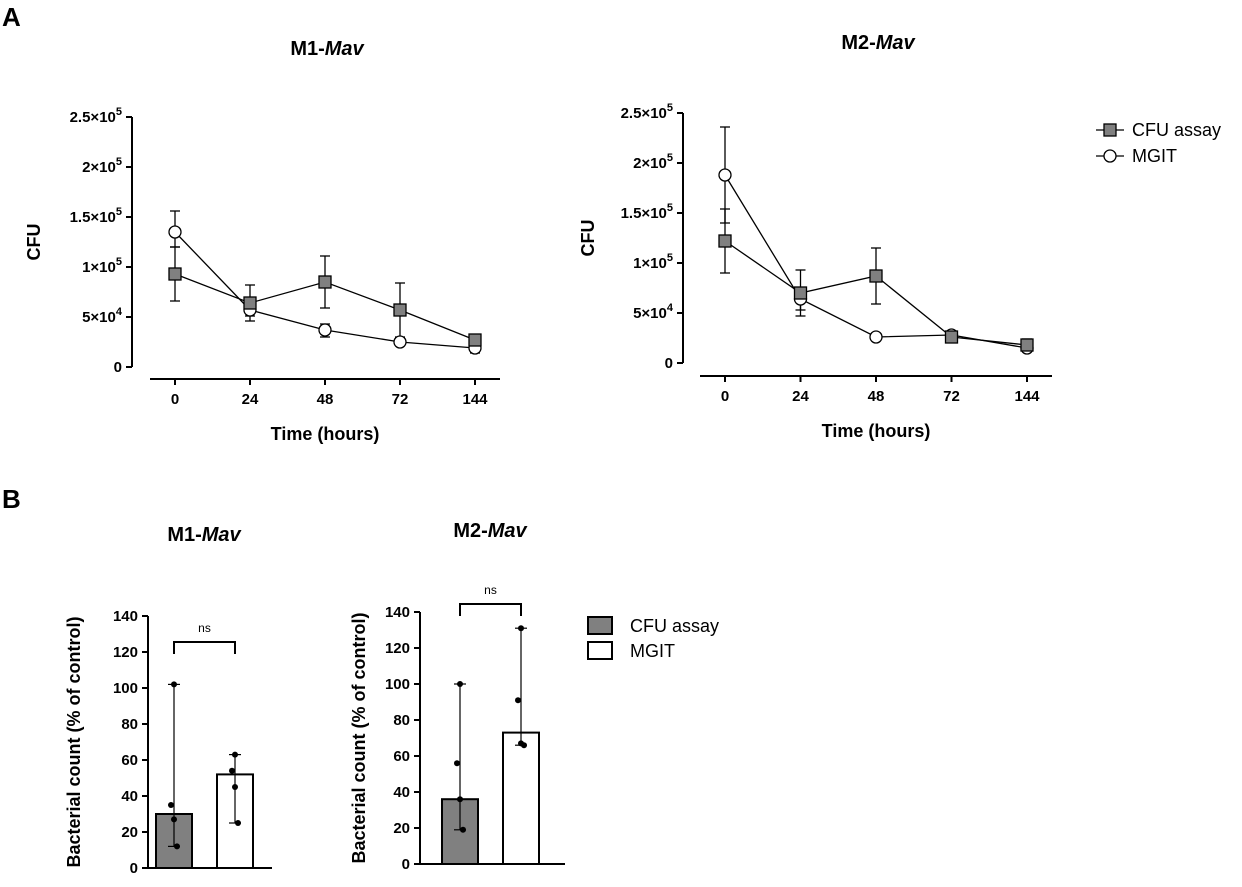  What do you see at coordinates (1158, 143) in the screenshot?
I see `legend-a: CFU assay MGIT` at bounding box center [1158, 143].